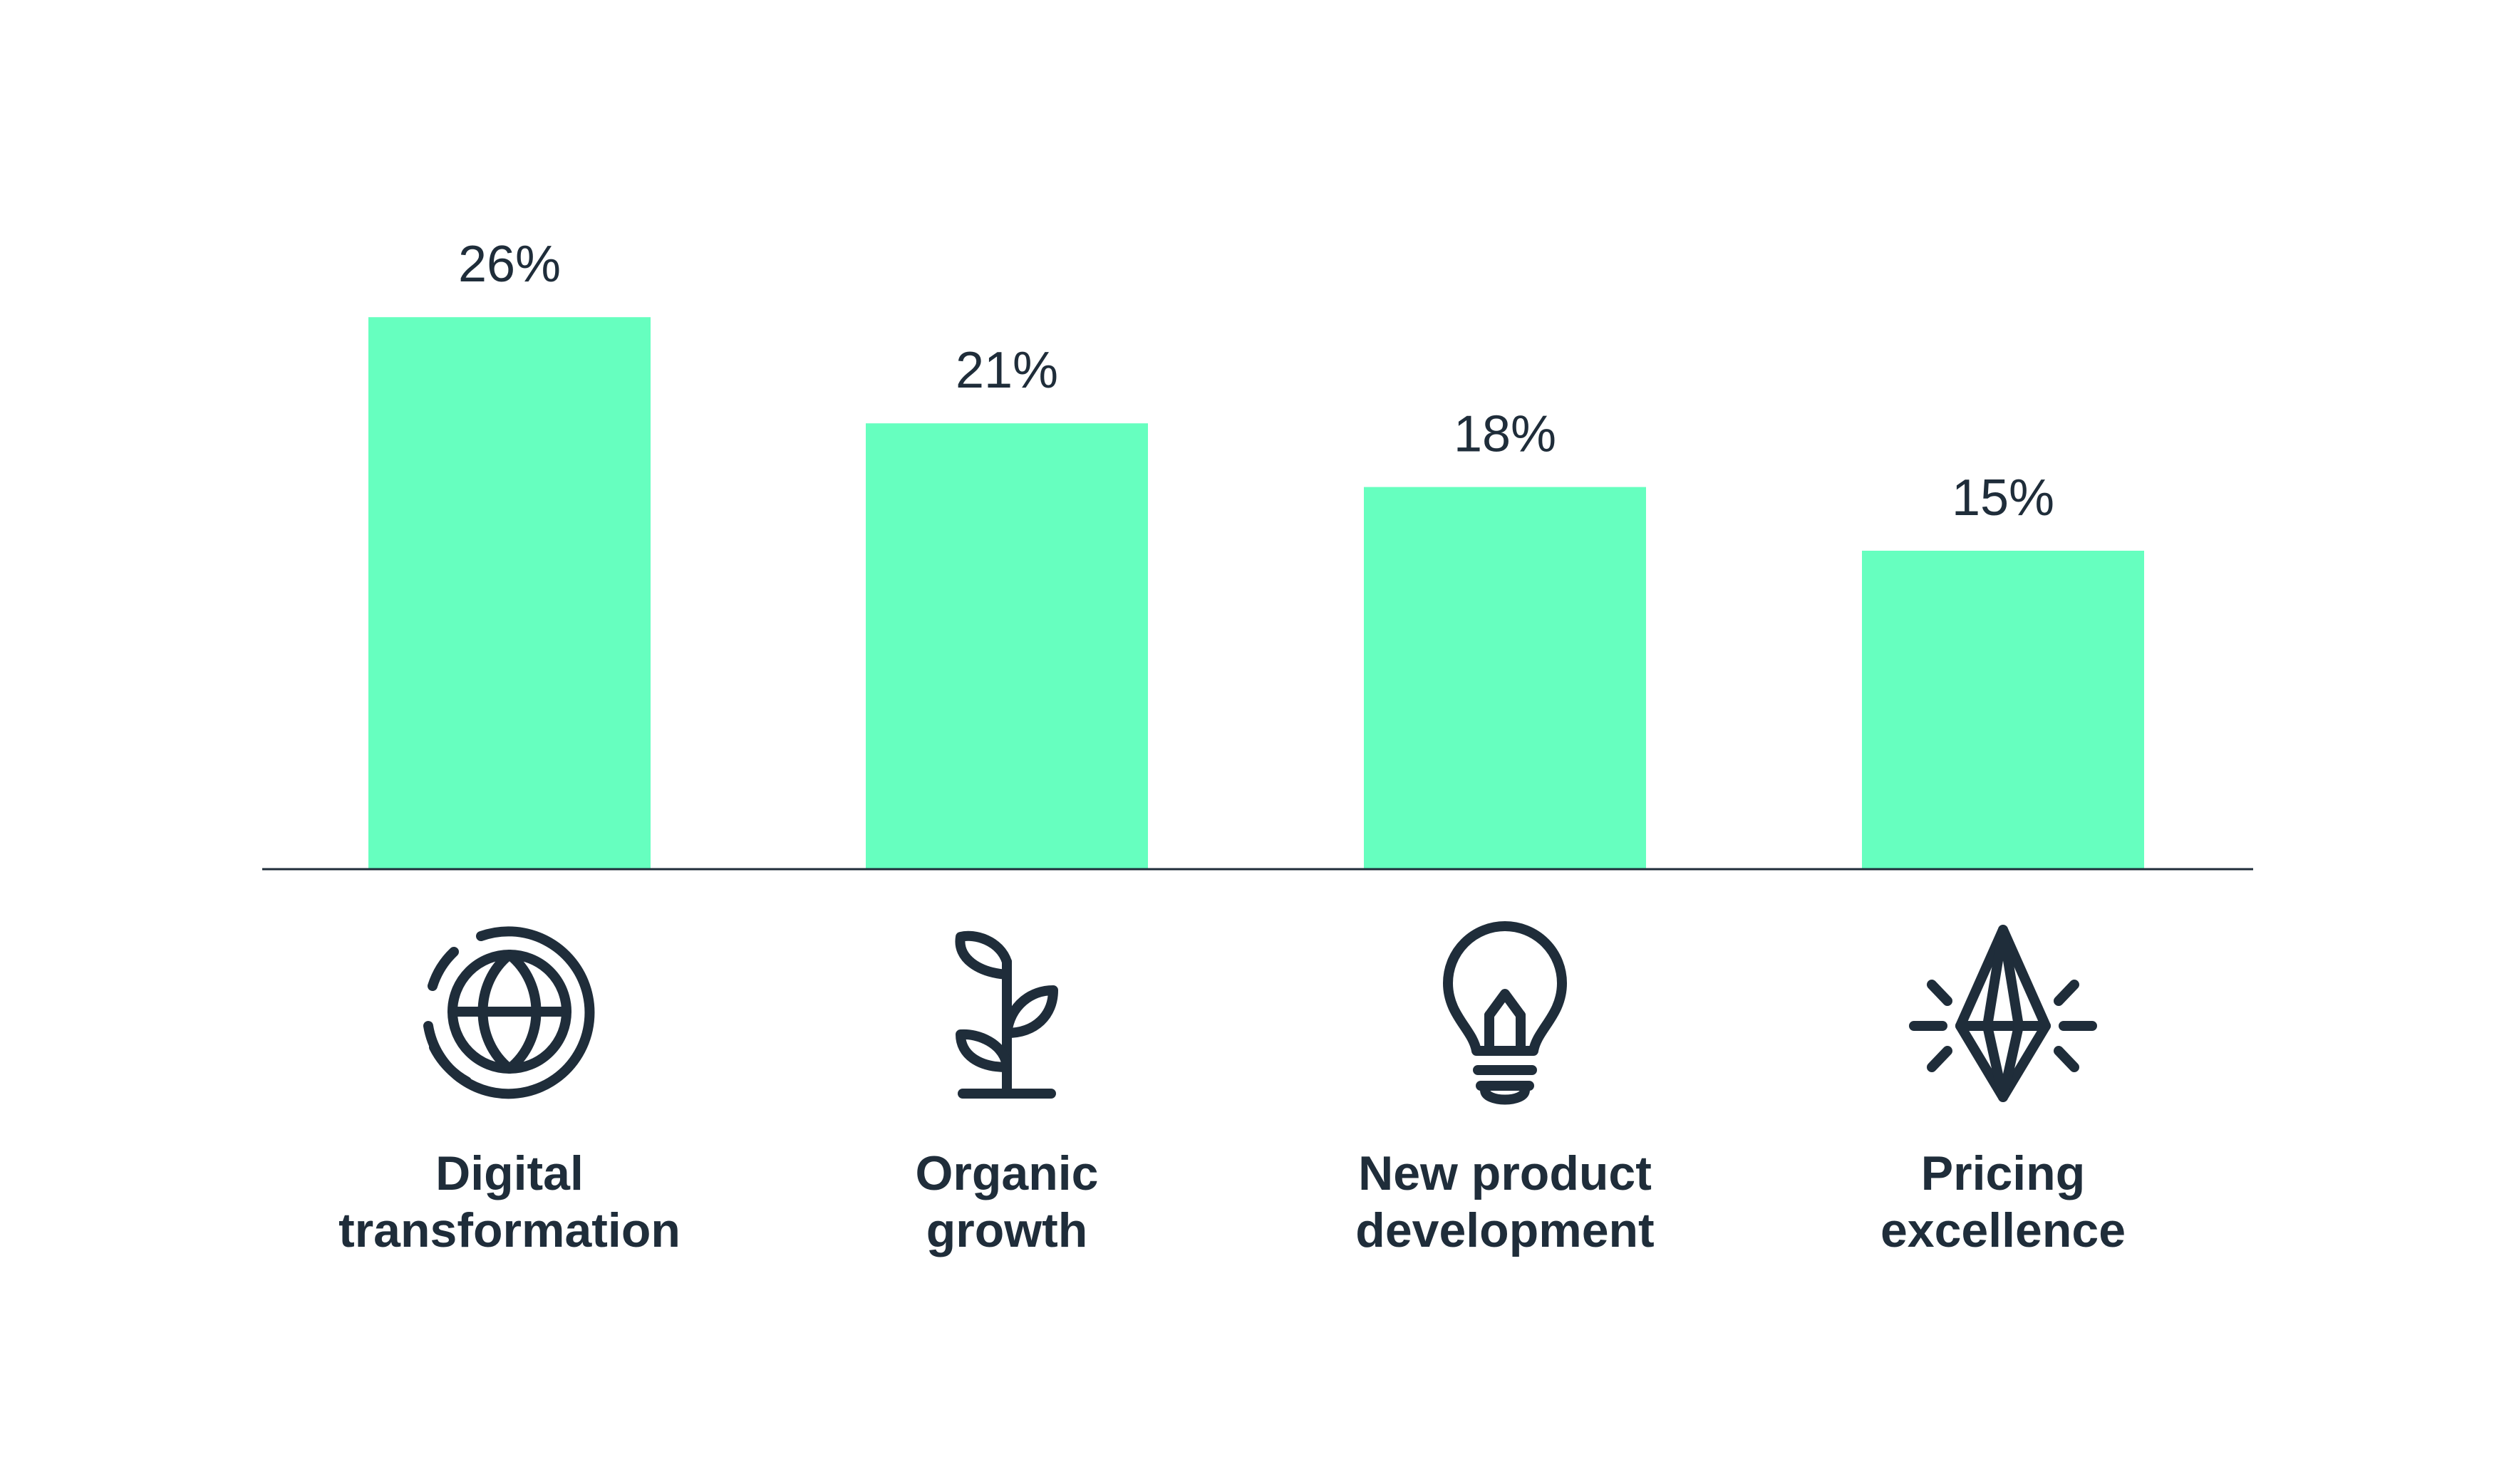 The image size is (2494, 1484). What do you see at coordinates (509, 264) in the screenshot?
I see `value-label-1: 26%` at bounding box center [509, 264].